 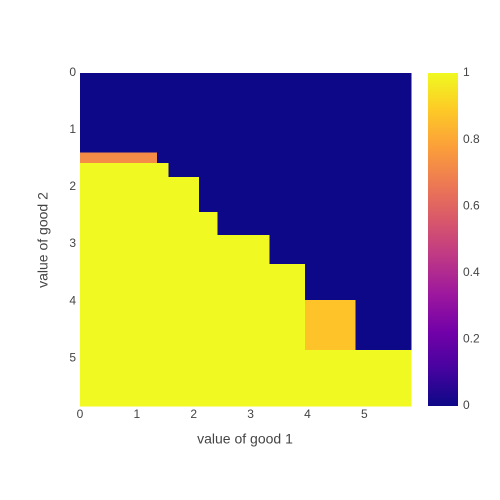 What do you see at coordinates (471, 205) in the screenshot?
I see `colorbar-tick-label: 0.6` at bounding box center [471, 205].